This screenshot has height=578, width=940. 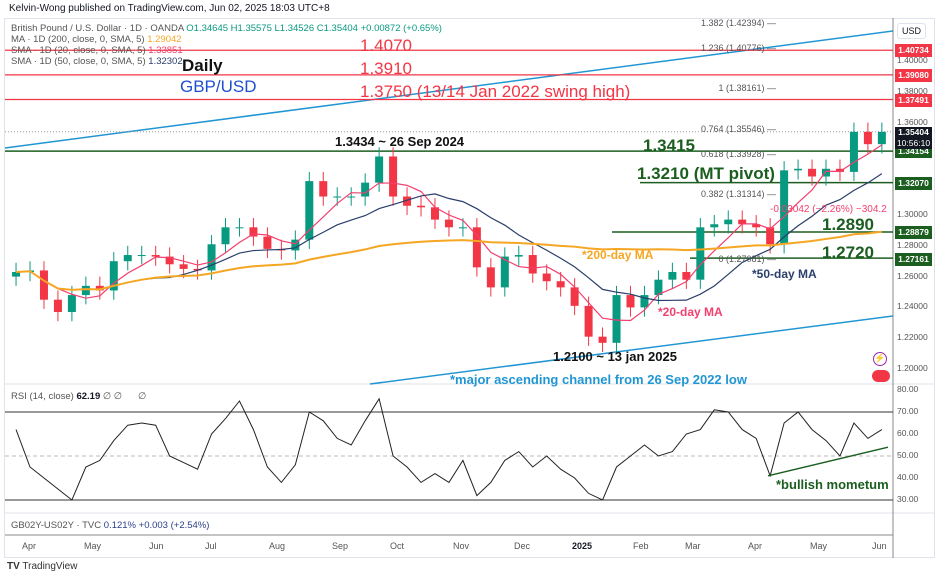 What do you see at coordinates (913, 143) in the screenshot?
I see `bar-countdown: 10:56:10` at bounding box center [913, 143].